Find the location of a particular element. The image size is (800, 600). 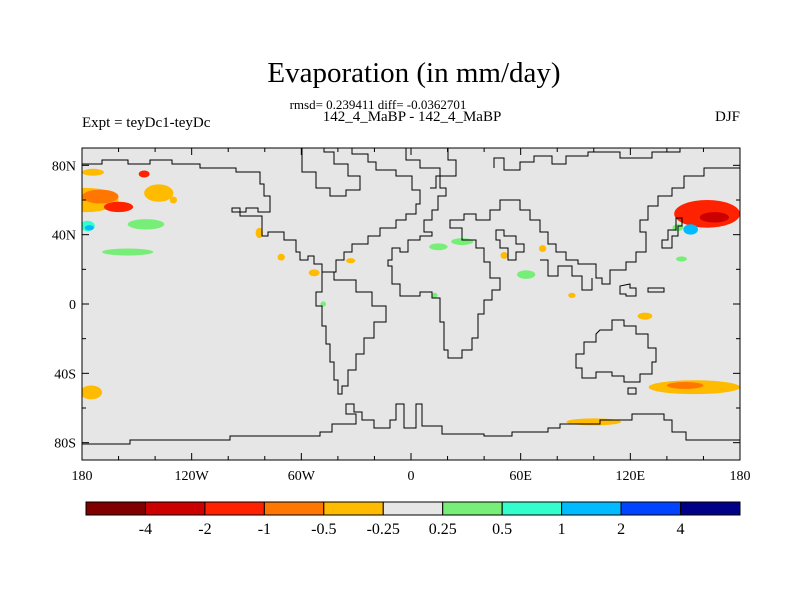

colorbar-label: 4 is located at coordinates (681, 529).